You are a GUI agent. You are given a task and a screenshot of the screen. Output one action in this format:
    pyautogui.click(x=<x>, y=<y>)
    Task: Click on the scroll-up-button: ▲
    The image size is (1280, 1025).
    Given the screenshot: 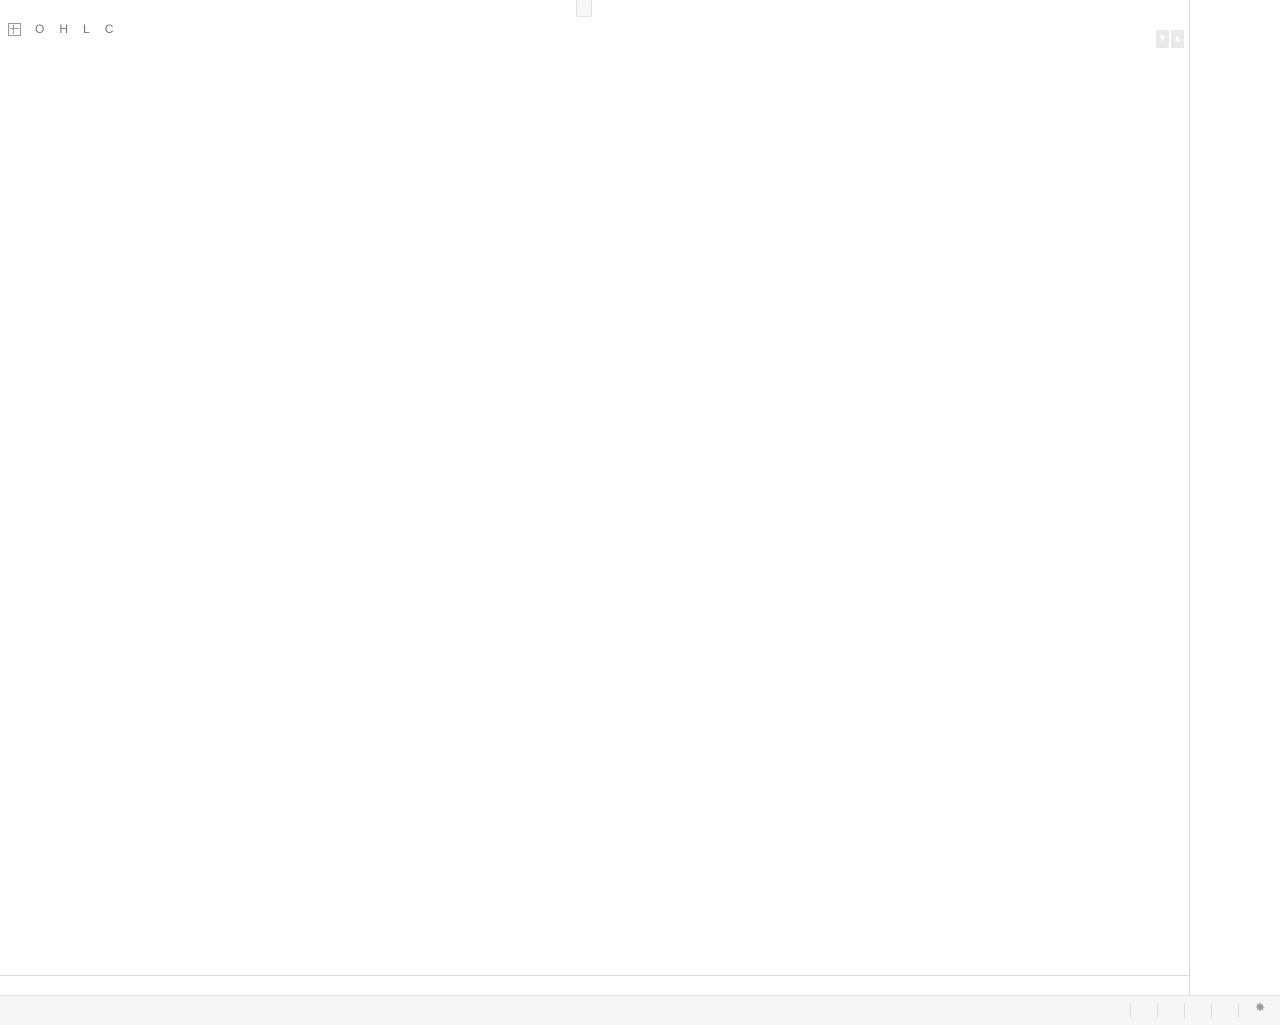 What is the action you would take?
    pyautogui.click(x=1177, y=39)
    